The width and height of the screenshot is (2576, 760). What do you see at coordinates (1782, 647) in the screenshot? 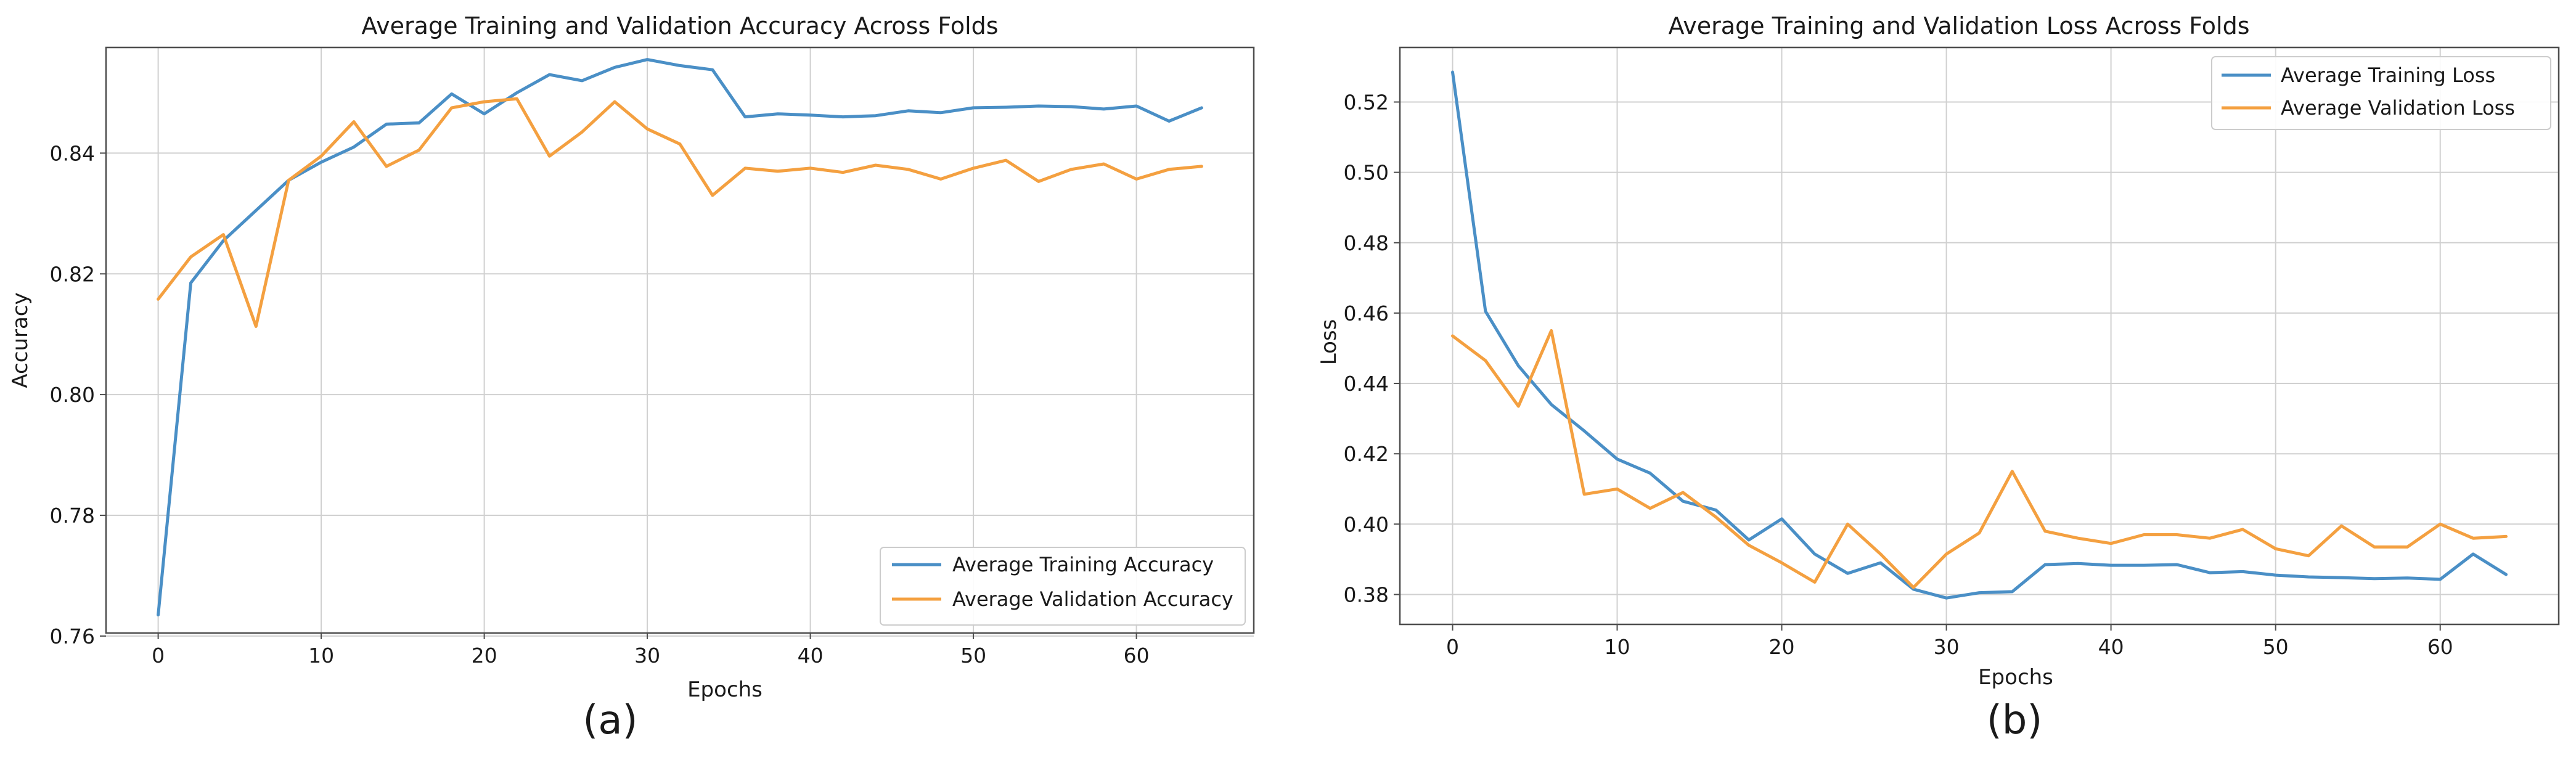
I see `loss-x-tick-label: 20` at bounding box center [1782, 647].